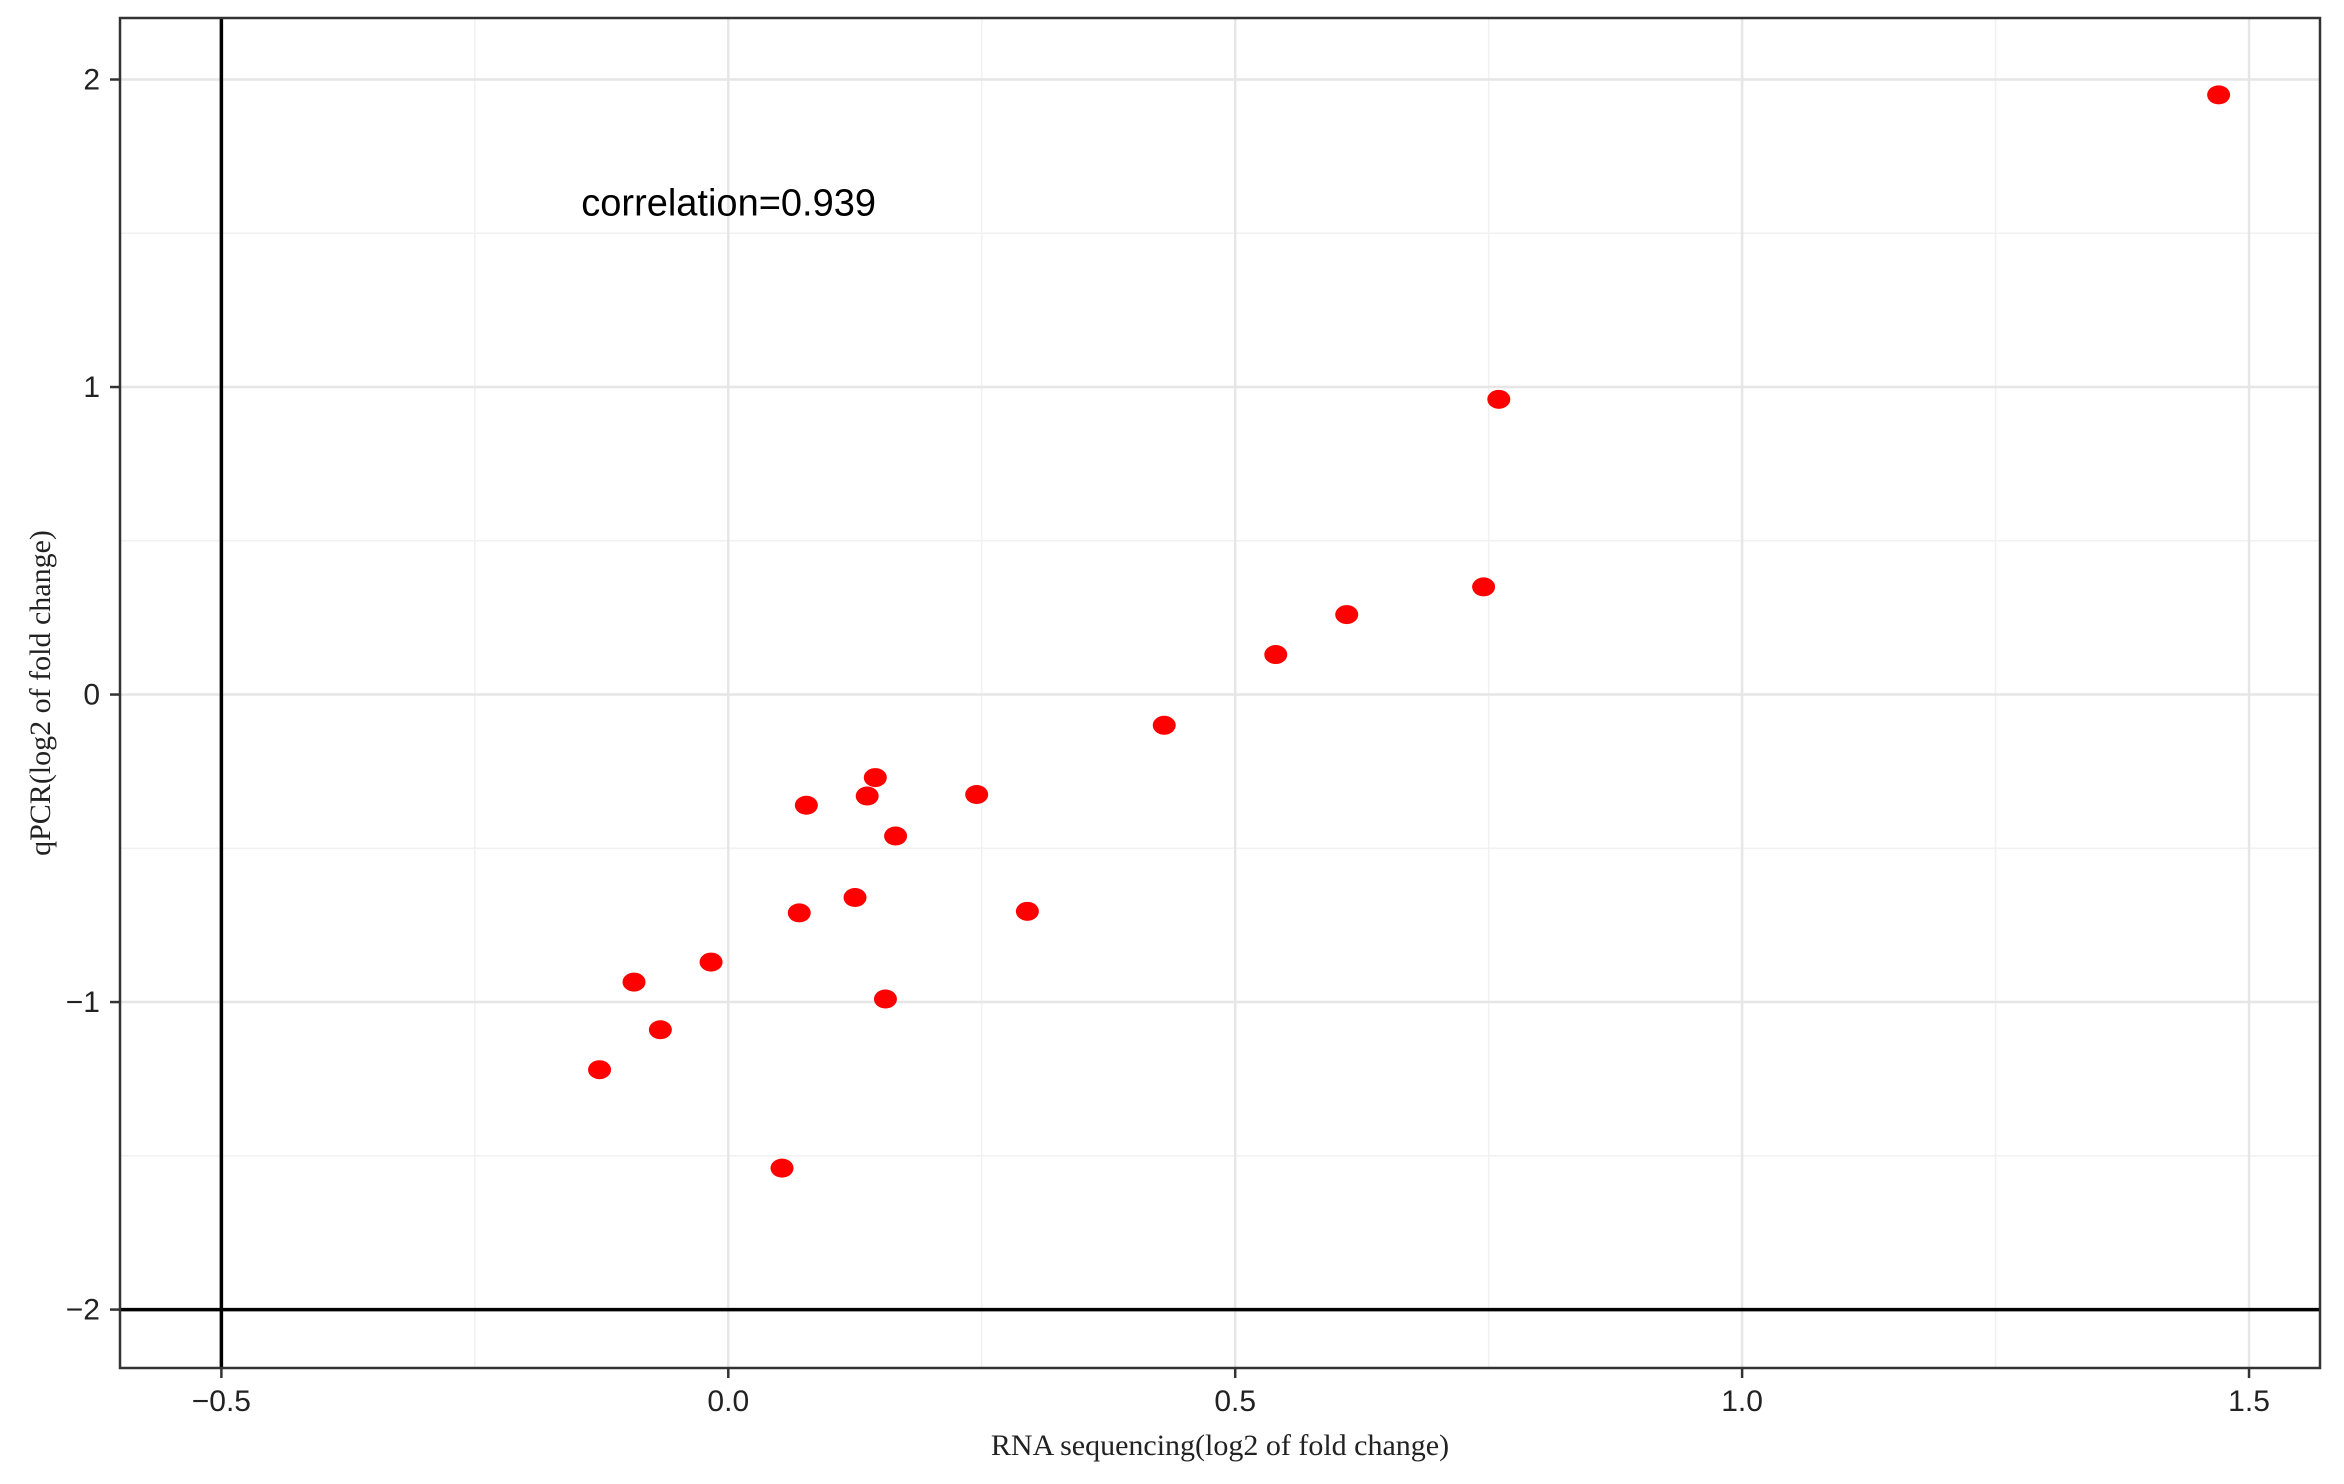  I want to click on y-tick-label: 2, so click(91, 80).